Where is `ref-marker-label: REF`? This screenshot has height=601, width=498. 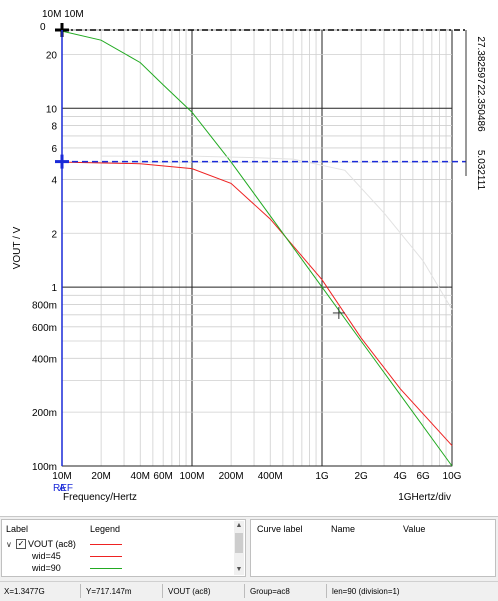
ref-marker-label: REF is located at coordinates (63, 488).